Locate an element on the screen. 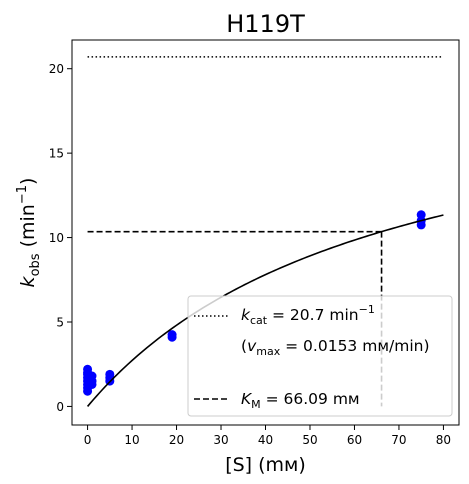 Image resolution: width=469 pixels, height=484 pixels. x-tick-label: 70 is located at coordinates (398, 440).